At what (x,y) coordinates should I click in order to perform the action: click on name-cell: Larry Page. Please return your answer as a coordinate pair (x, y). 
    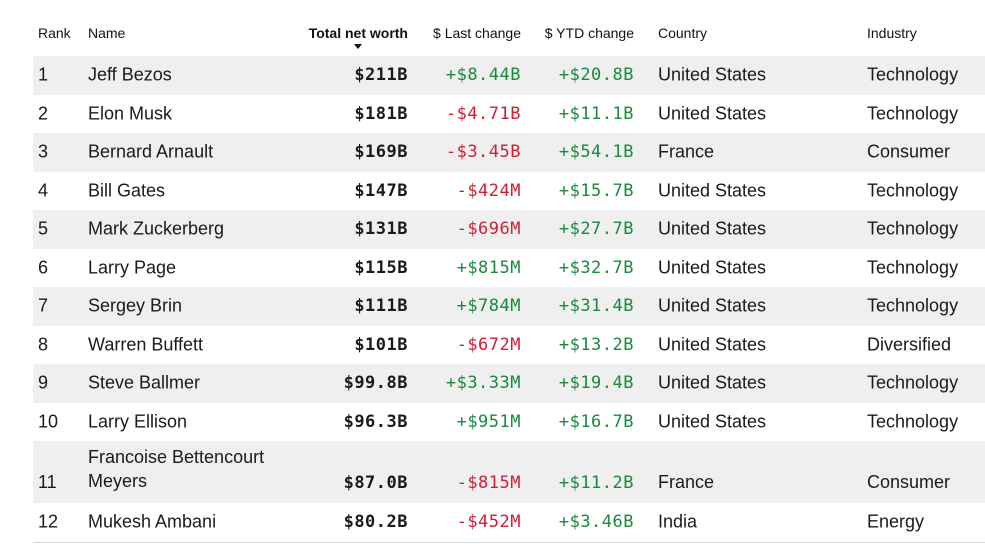
    Looking at the image, I should click on (132, 267).